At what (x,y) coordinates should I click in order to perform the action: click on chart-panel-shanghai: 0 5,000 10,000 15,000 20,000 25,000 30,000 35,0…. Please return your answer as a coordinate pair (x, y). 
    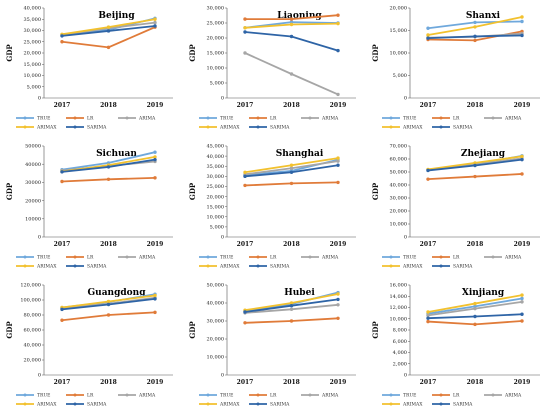
    Looking at the image, I should click on (274, 207).